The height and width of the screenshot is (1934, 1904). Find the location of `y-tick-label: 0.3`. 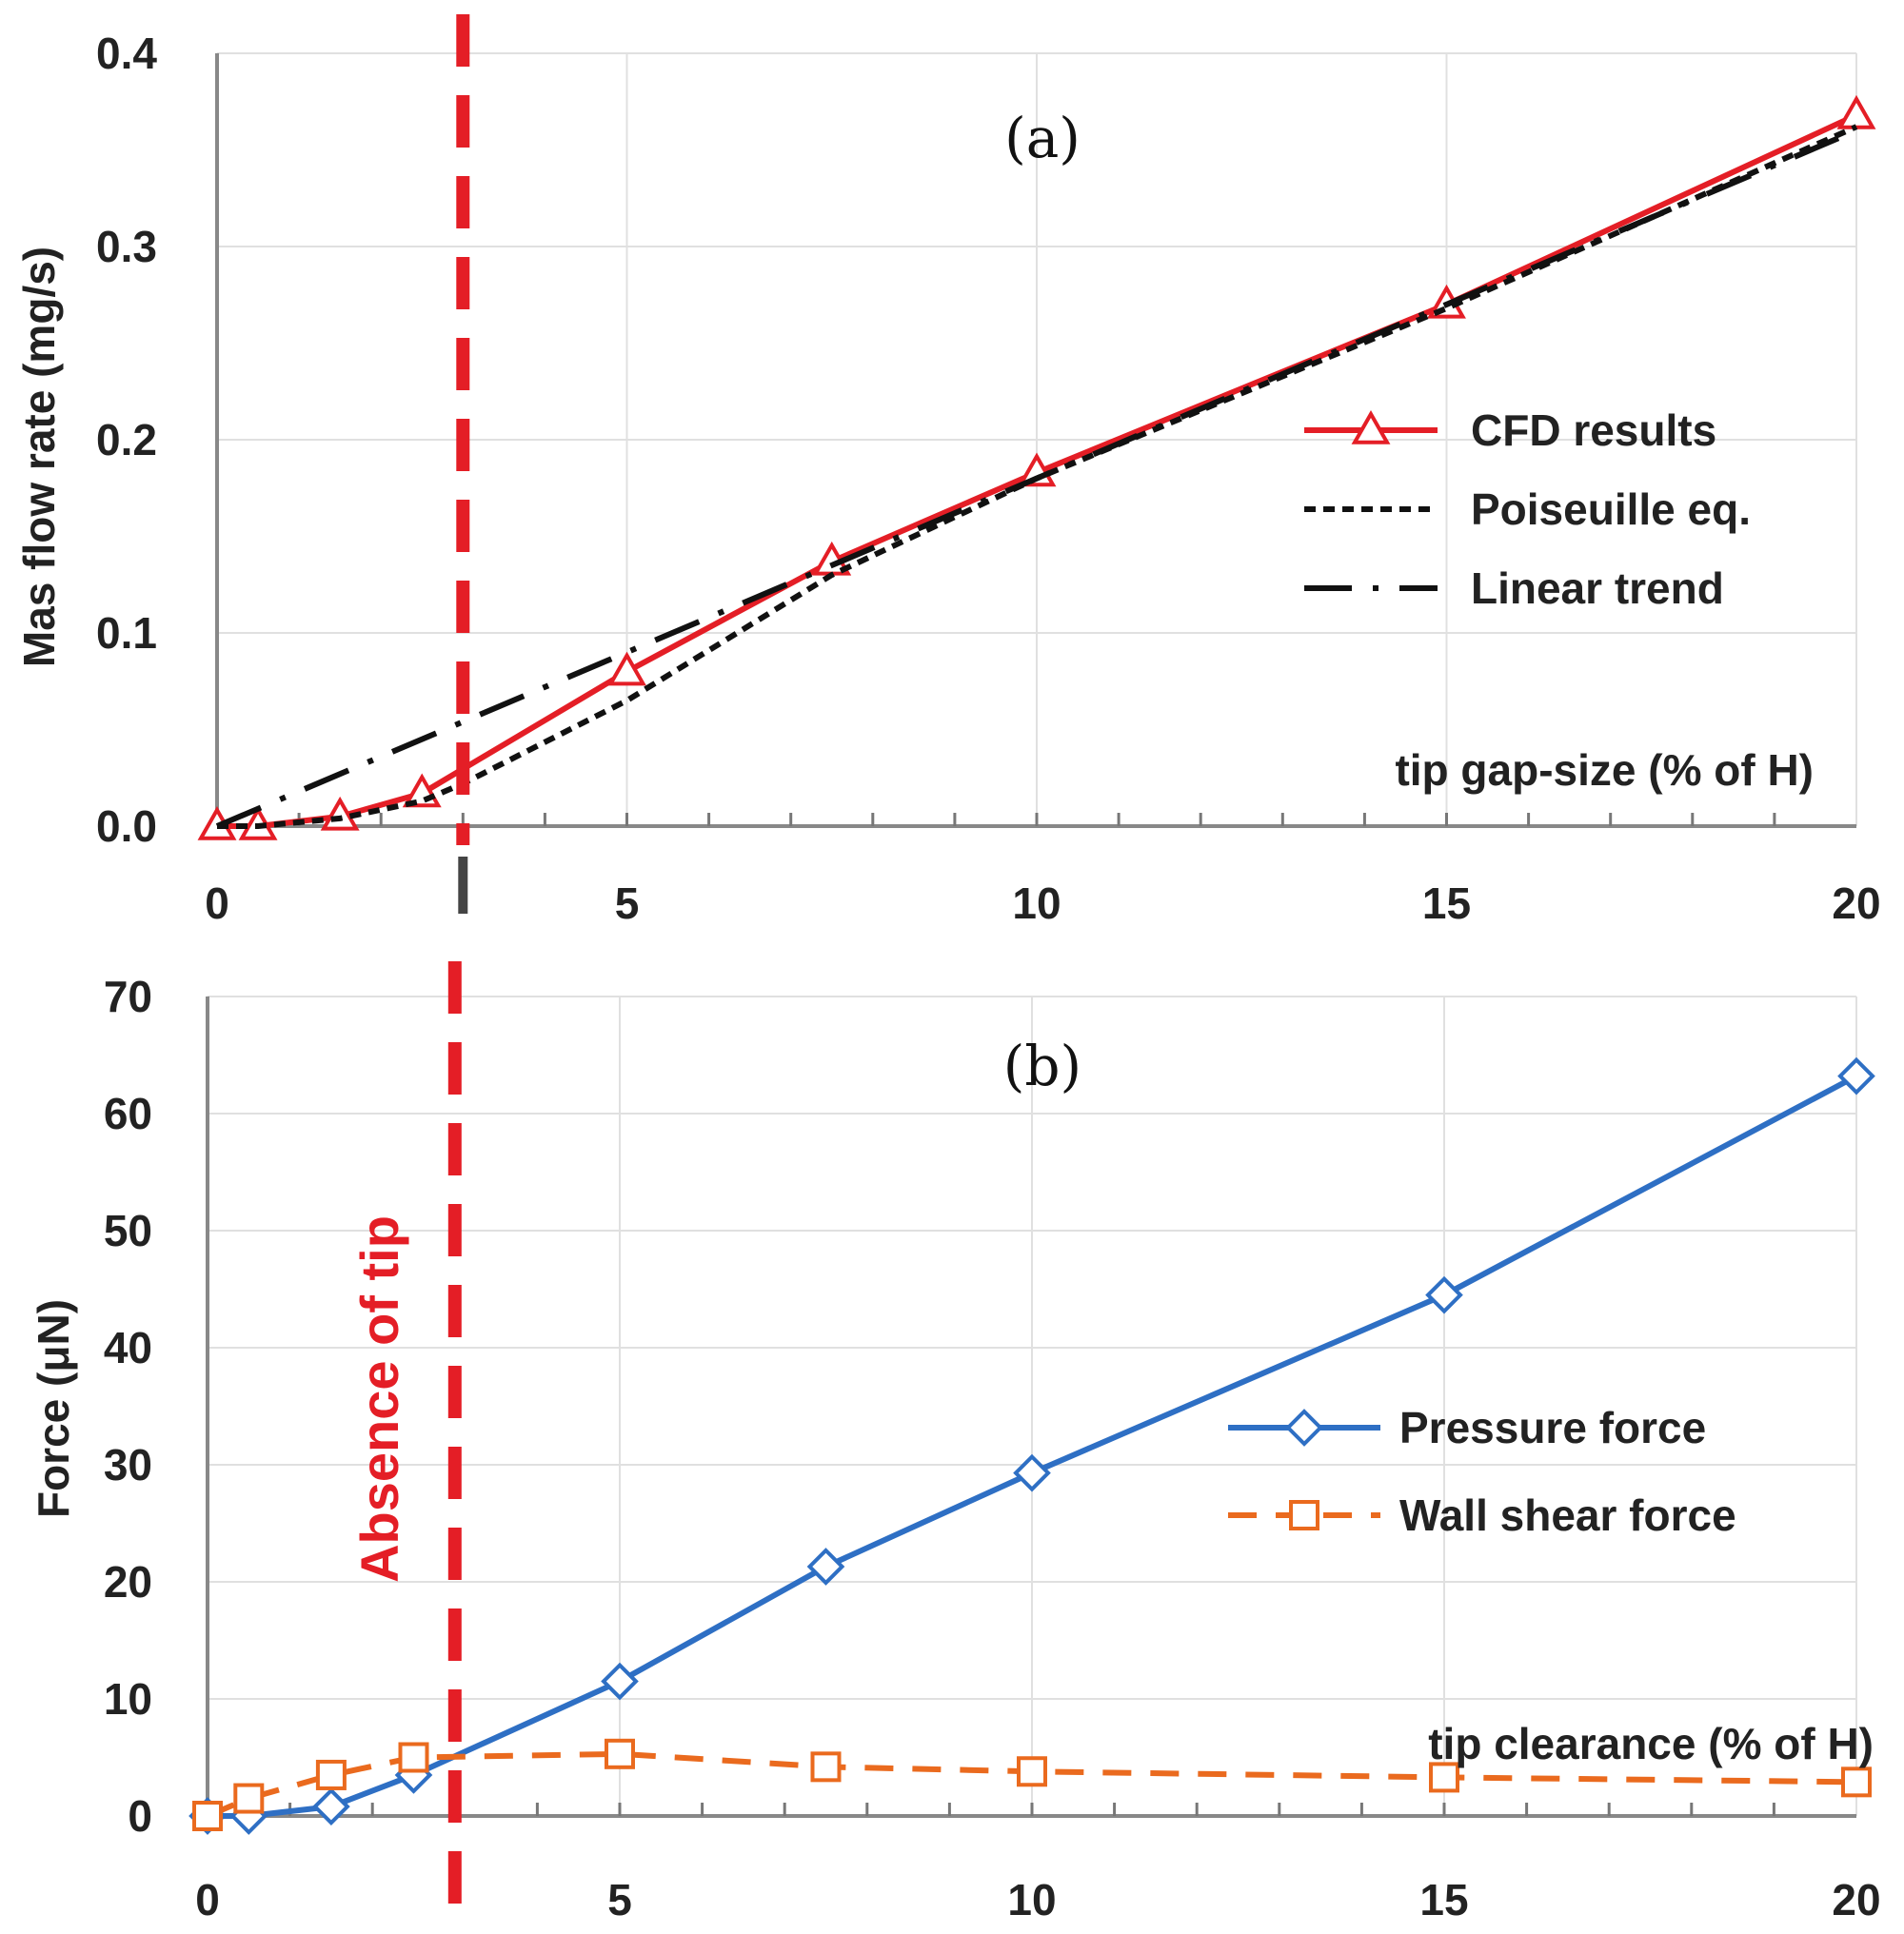

y-tick-label: 0.3 is located at coordinates (126, 246).